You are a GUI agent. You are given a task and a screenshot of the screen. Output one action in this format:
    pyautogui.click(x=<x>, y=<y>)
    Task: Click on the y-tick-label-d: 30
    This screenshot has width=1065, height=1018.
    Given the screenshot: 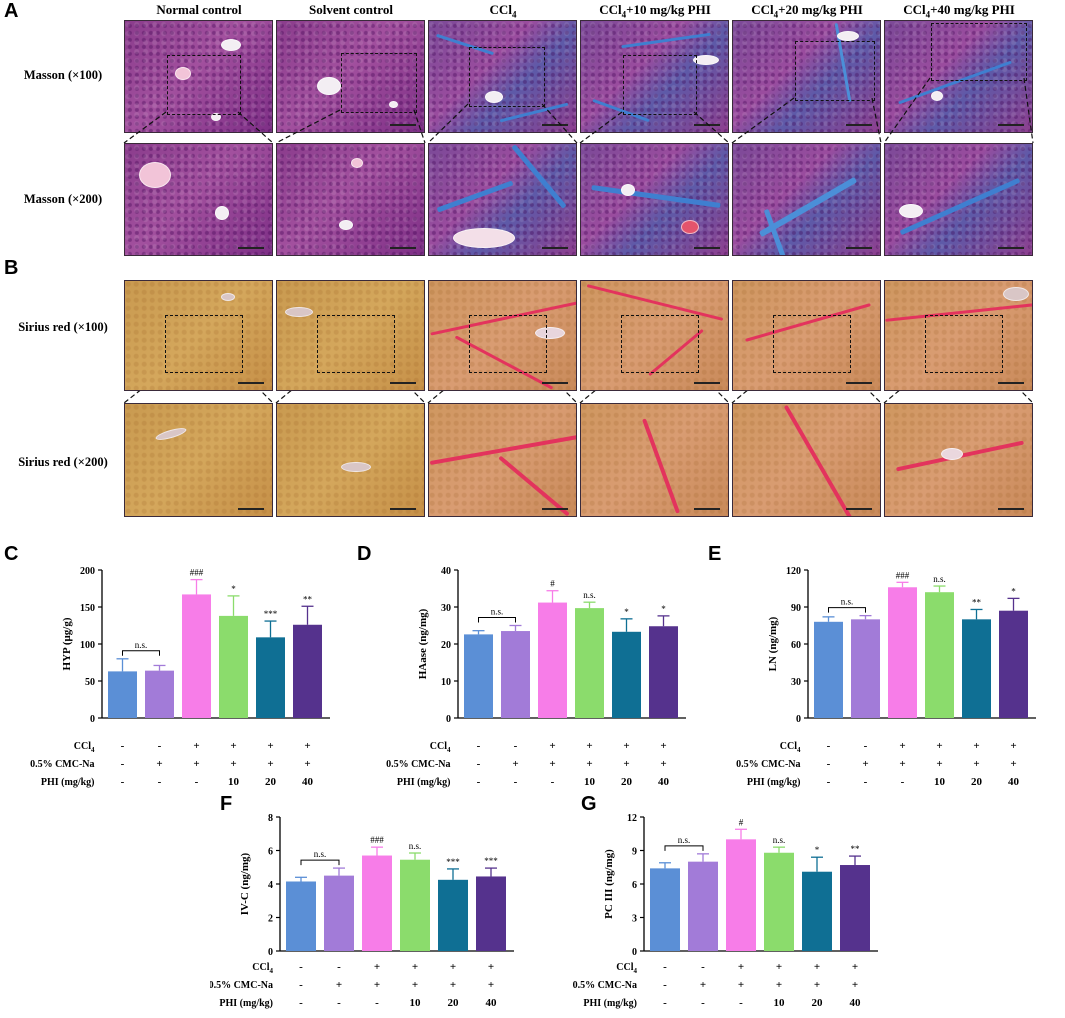 What is the action you would take?
    pyautogui.click(x=446, y=608)
    